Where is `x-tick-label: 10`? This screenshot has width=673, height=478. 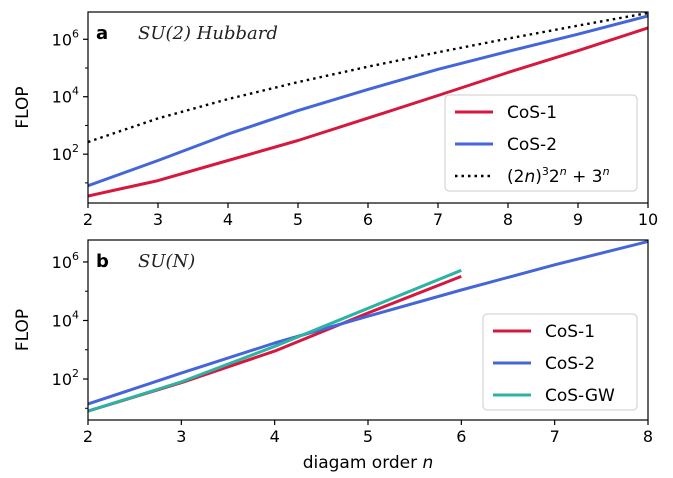
x-tick-label: 10 is located at coordinates (648, 219).